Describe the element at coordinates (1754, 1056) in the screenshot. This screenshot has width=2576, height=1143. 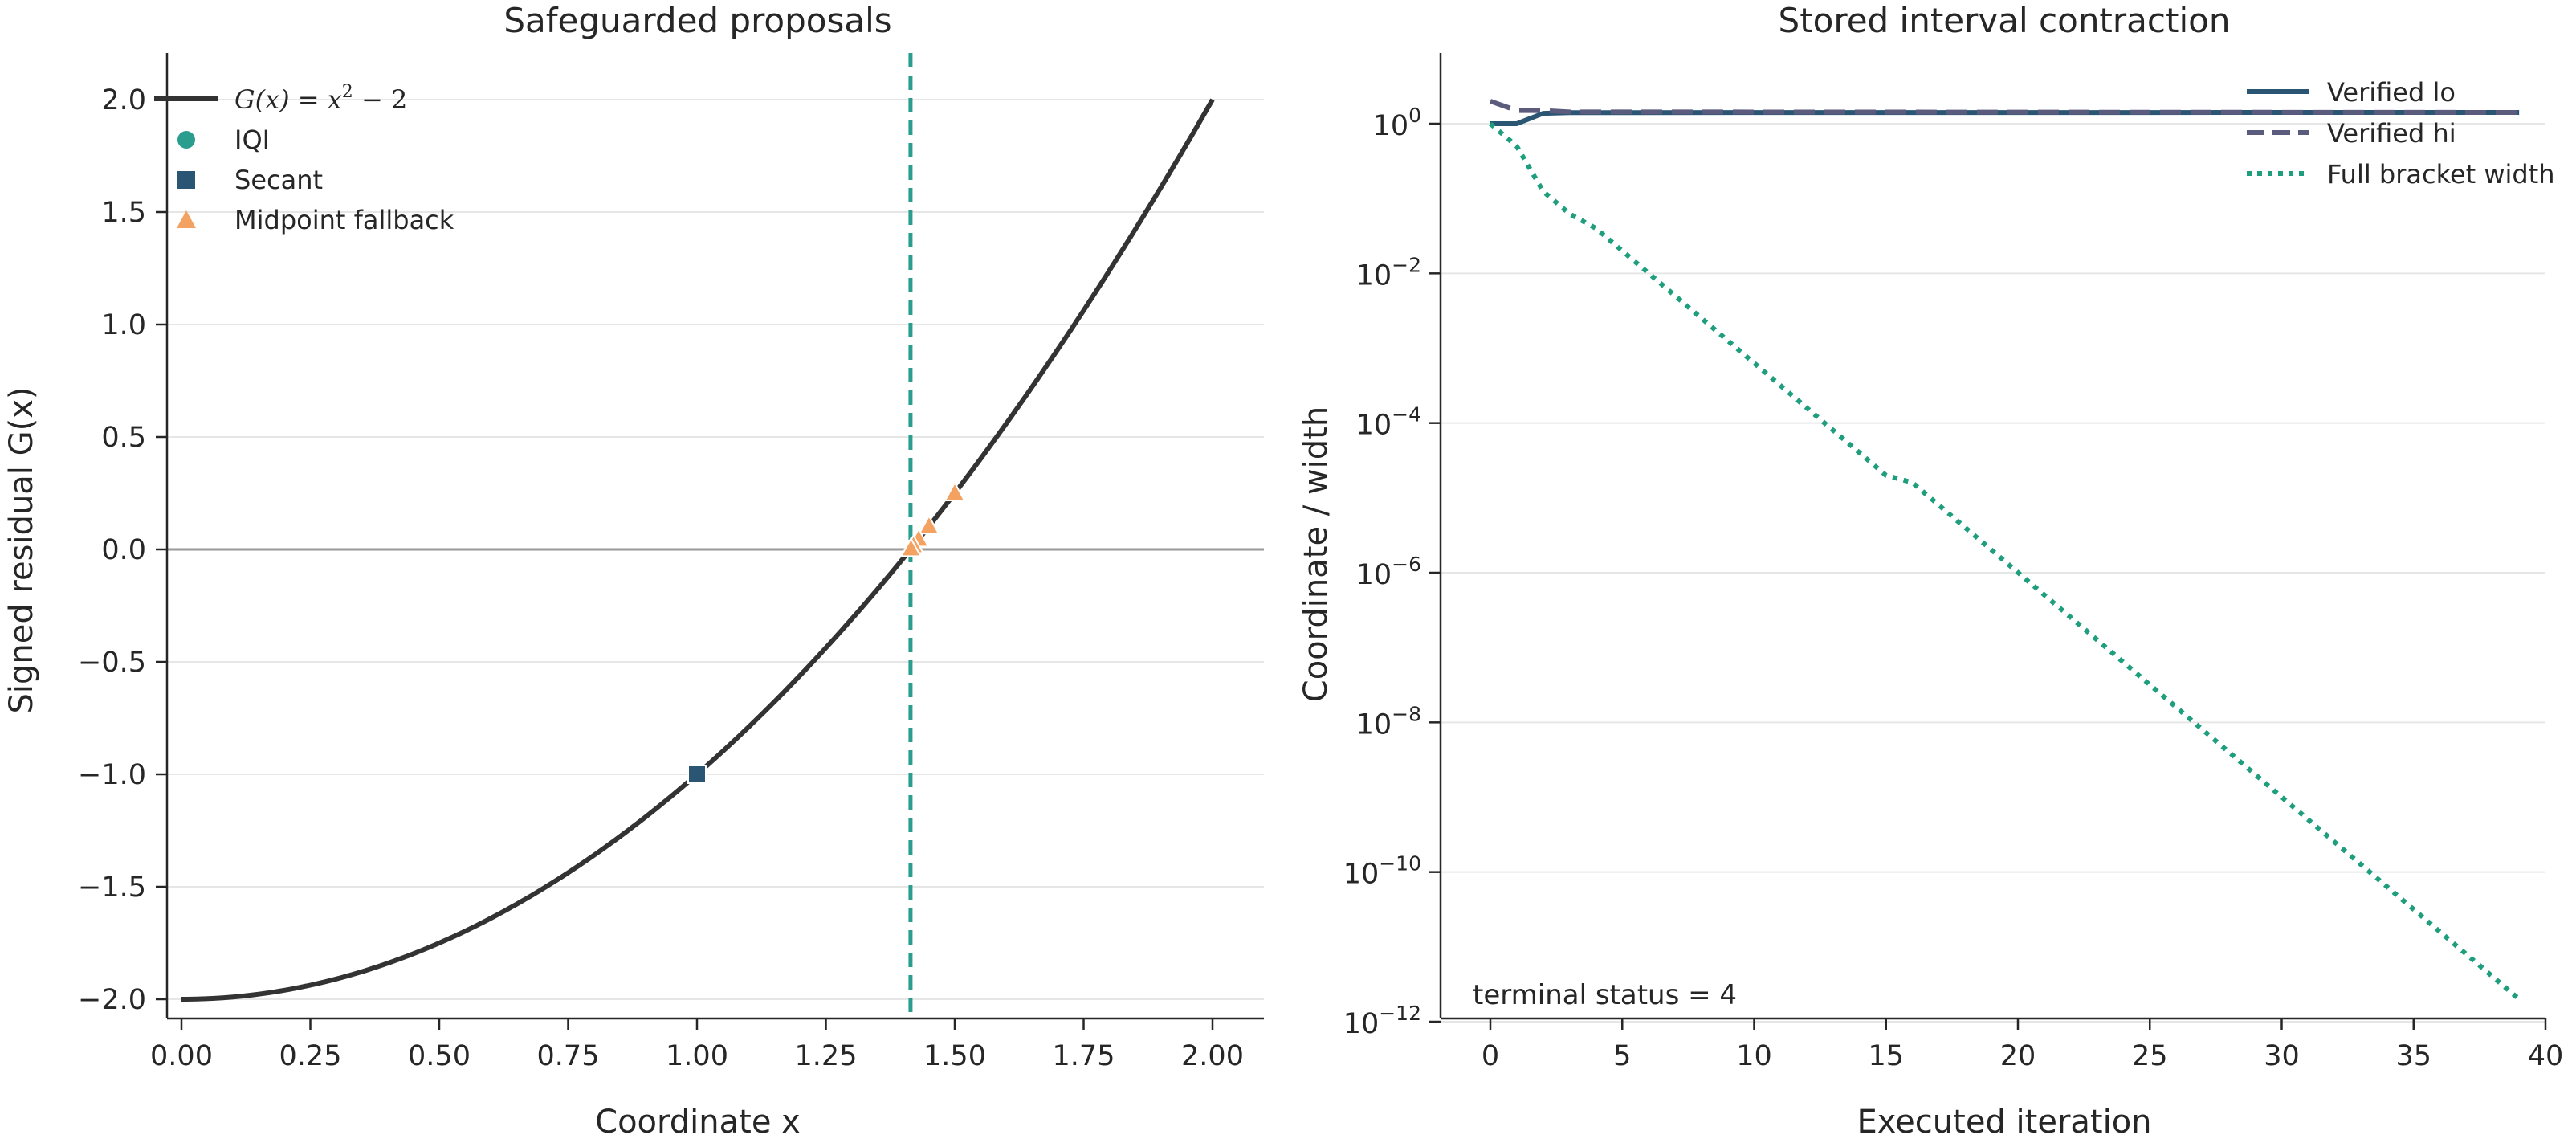
I see `right-x-tick-label-2: 10` at that location.